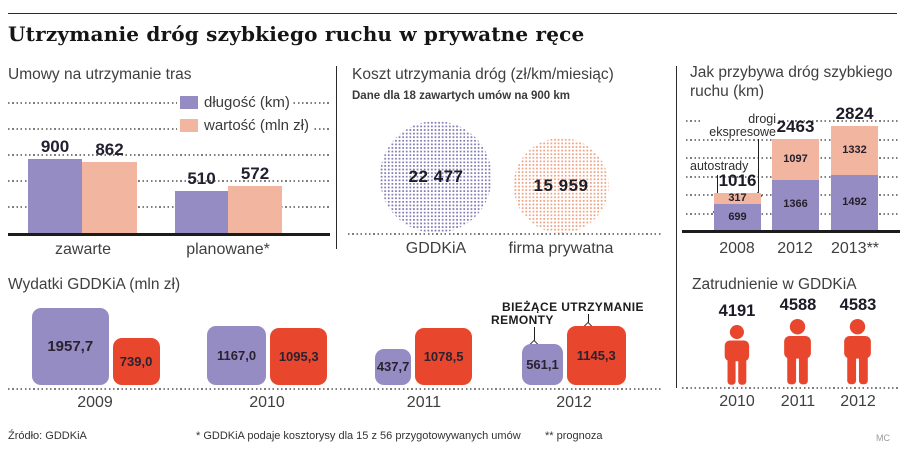 The height and width of the screenshot is (464, 905). I want to click on segment-value: 1097, so click(795, 159).